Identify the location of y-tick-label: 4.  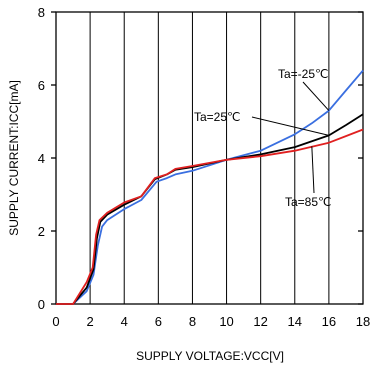
(41, 158).